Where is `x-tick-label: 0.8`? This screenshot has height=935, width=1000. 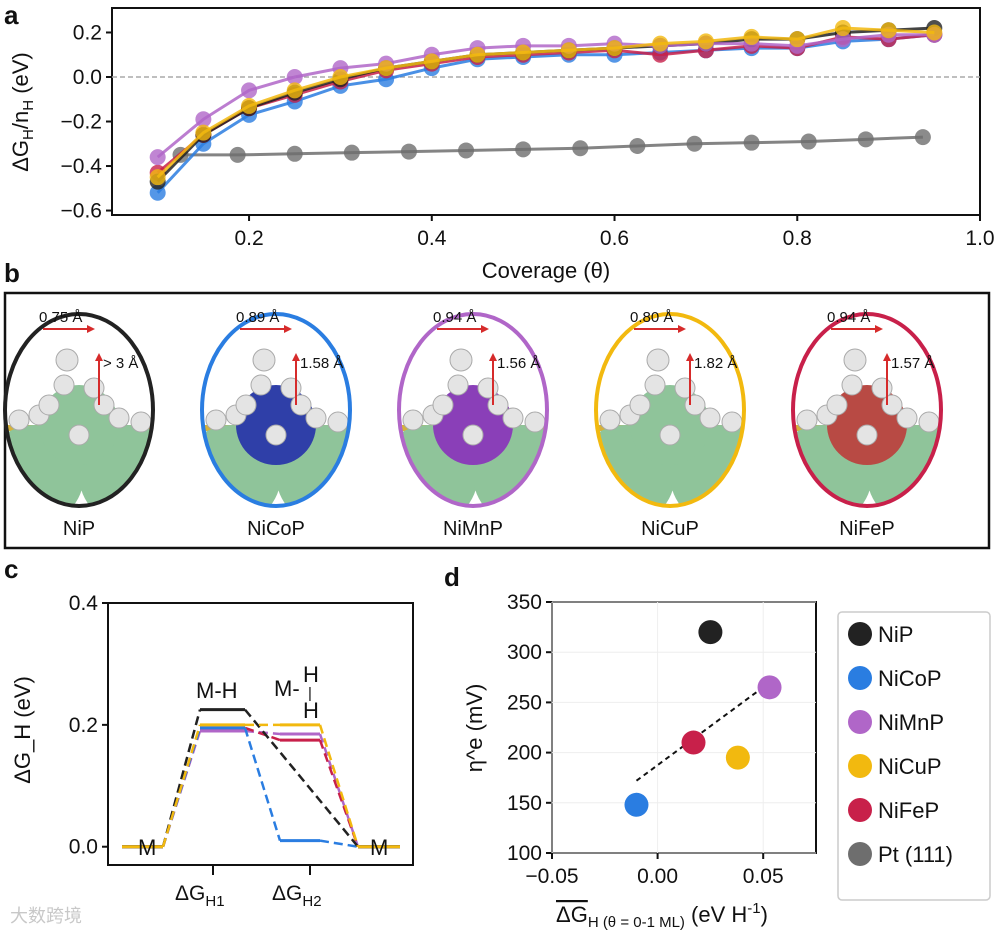 x-tick-label: 0.8 is located at coordinates (797, 238).